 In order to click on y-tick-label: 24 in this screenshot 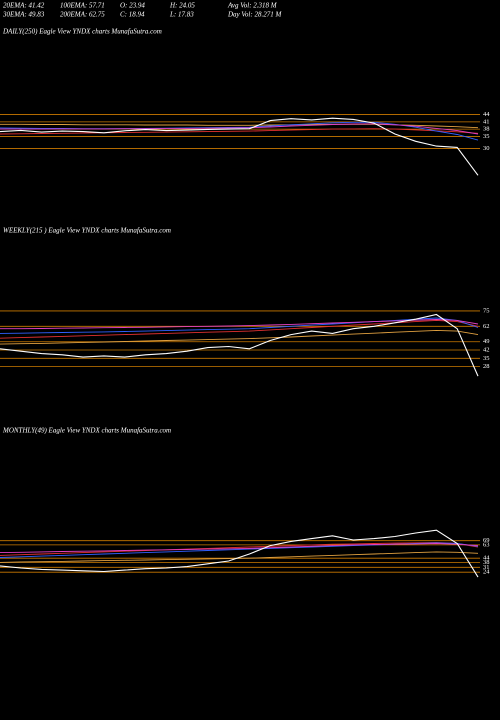, I will do `click(486, 572)`.